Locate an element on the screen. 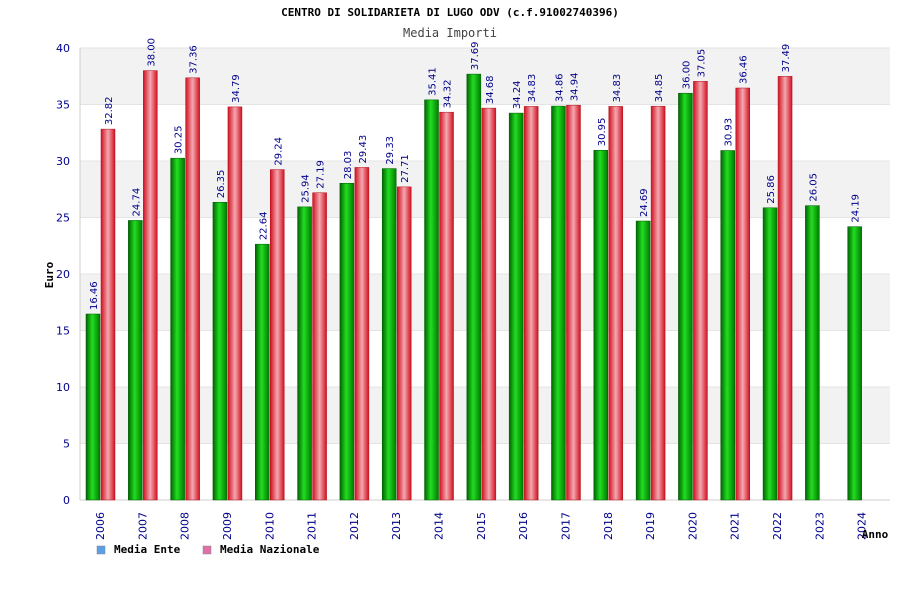 This screenshot has width=900, height=600. value-label: 16.46 is located at coordinates (94, 295).